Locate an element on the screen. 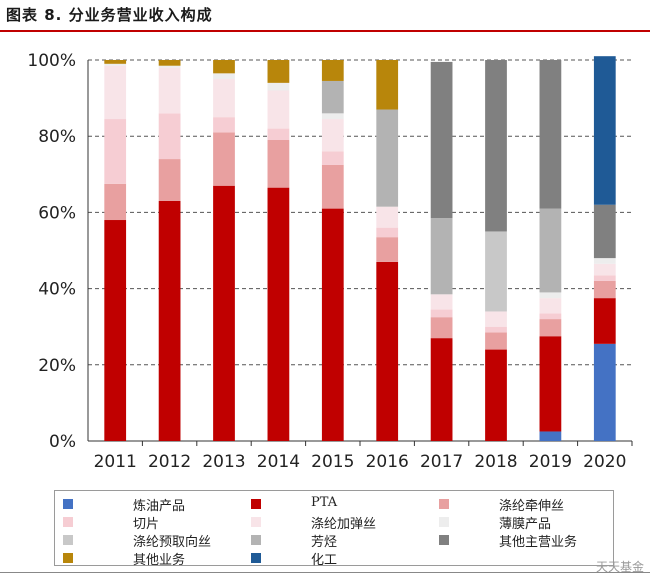  x-tick-label: 2015 is located at coordinates (332, 462).